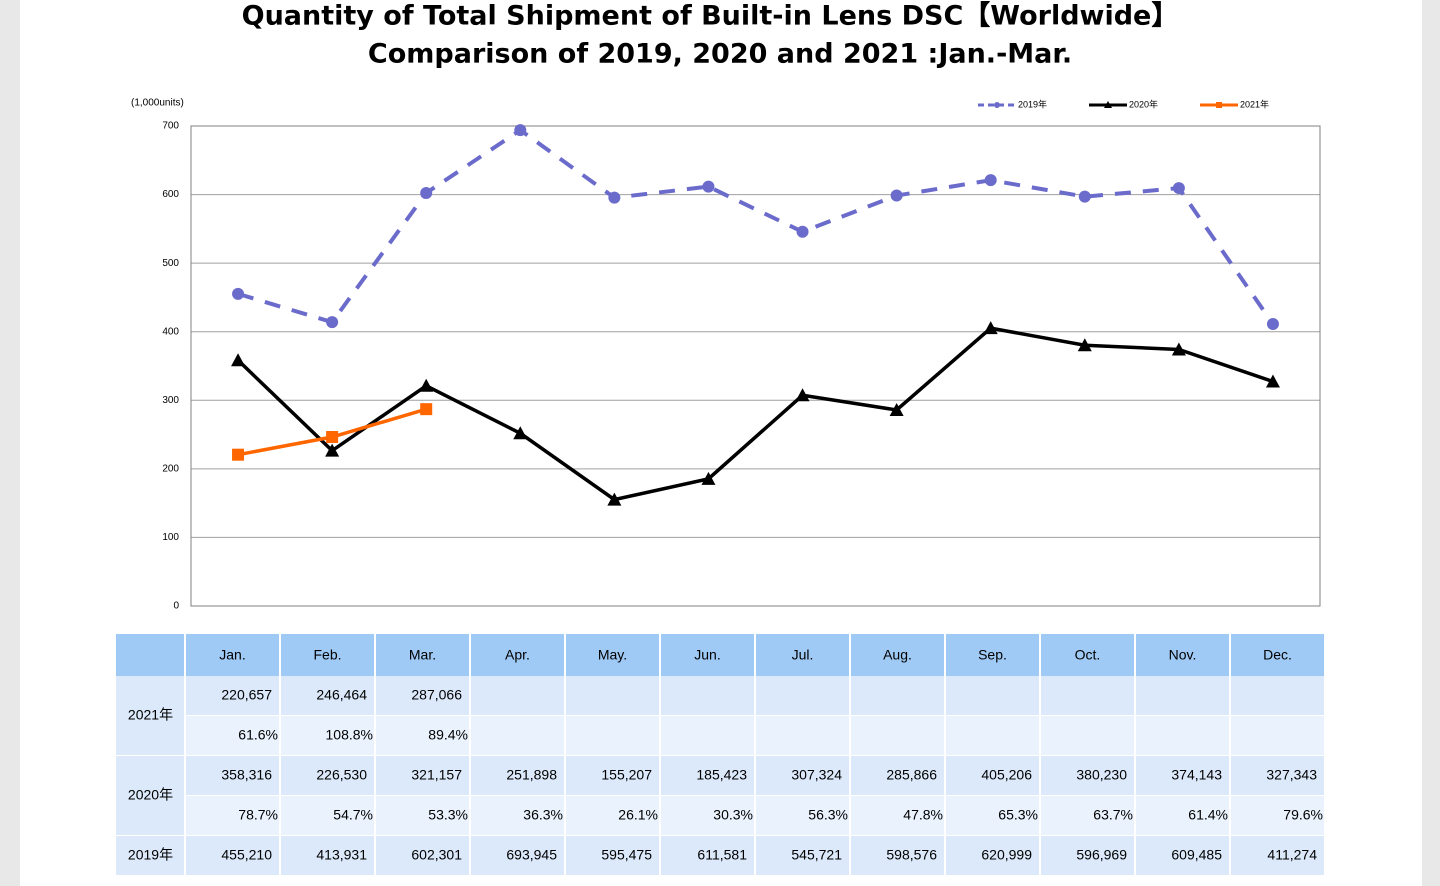 The height and width of the screenshot is (886, 1440). Describe the element at coordinates (353, 815) in the screenshot. I see `table-cell: 54.7%` at that location.